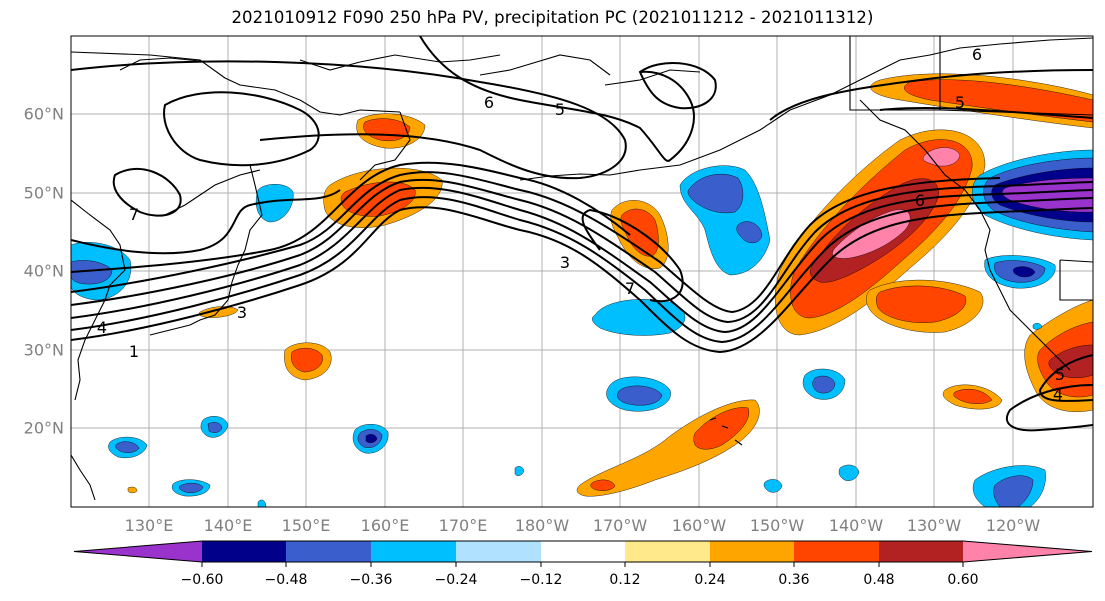 The width and height of the screenshot is (1105, 601). What do you see at coordinates (710, 580) in the screenshot?
I see `colorbar-tick-label: 0.24` at bounding box center [710, 580].